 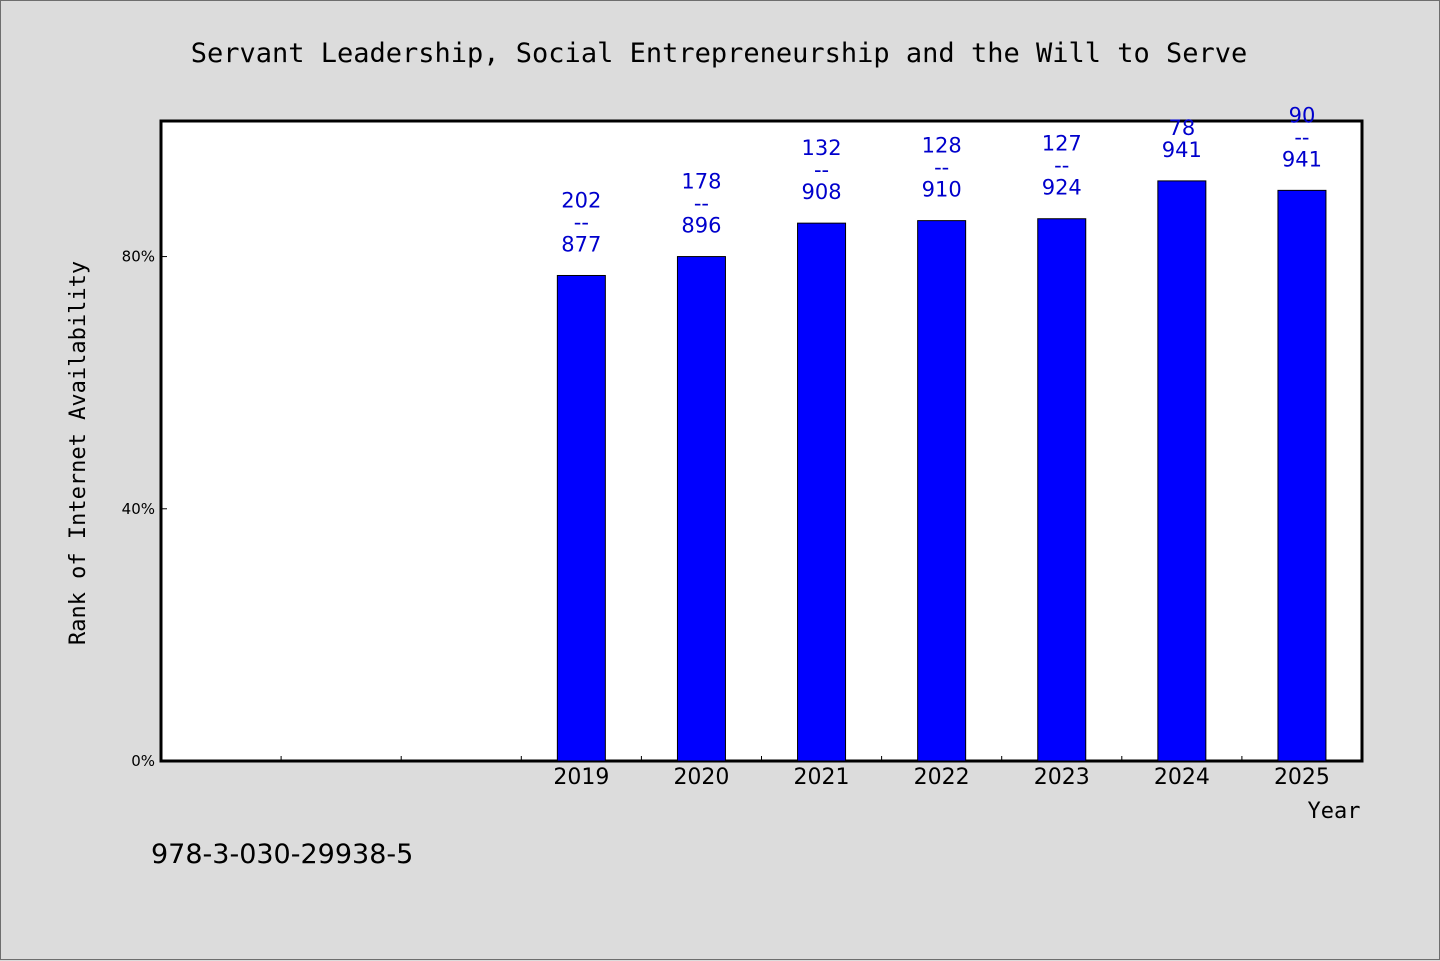 I want to click on y-axis-label: Rank of Internet Availability, so click(x=78, y=453).